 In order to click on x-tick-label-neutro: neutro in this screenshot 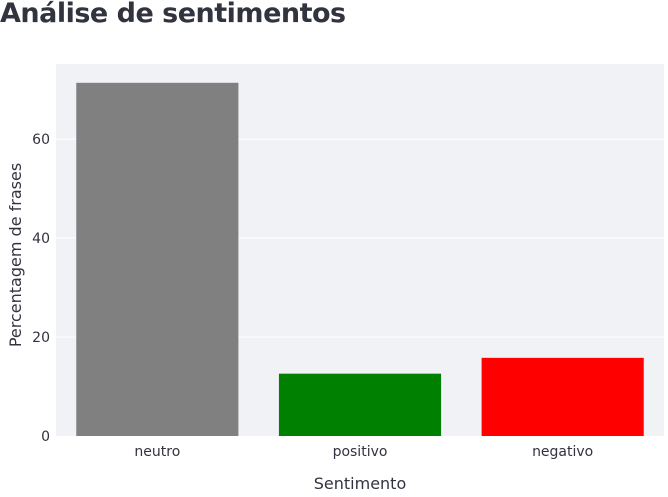, I will do `click(157, 452)`.